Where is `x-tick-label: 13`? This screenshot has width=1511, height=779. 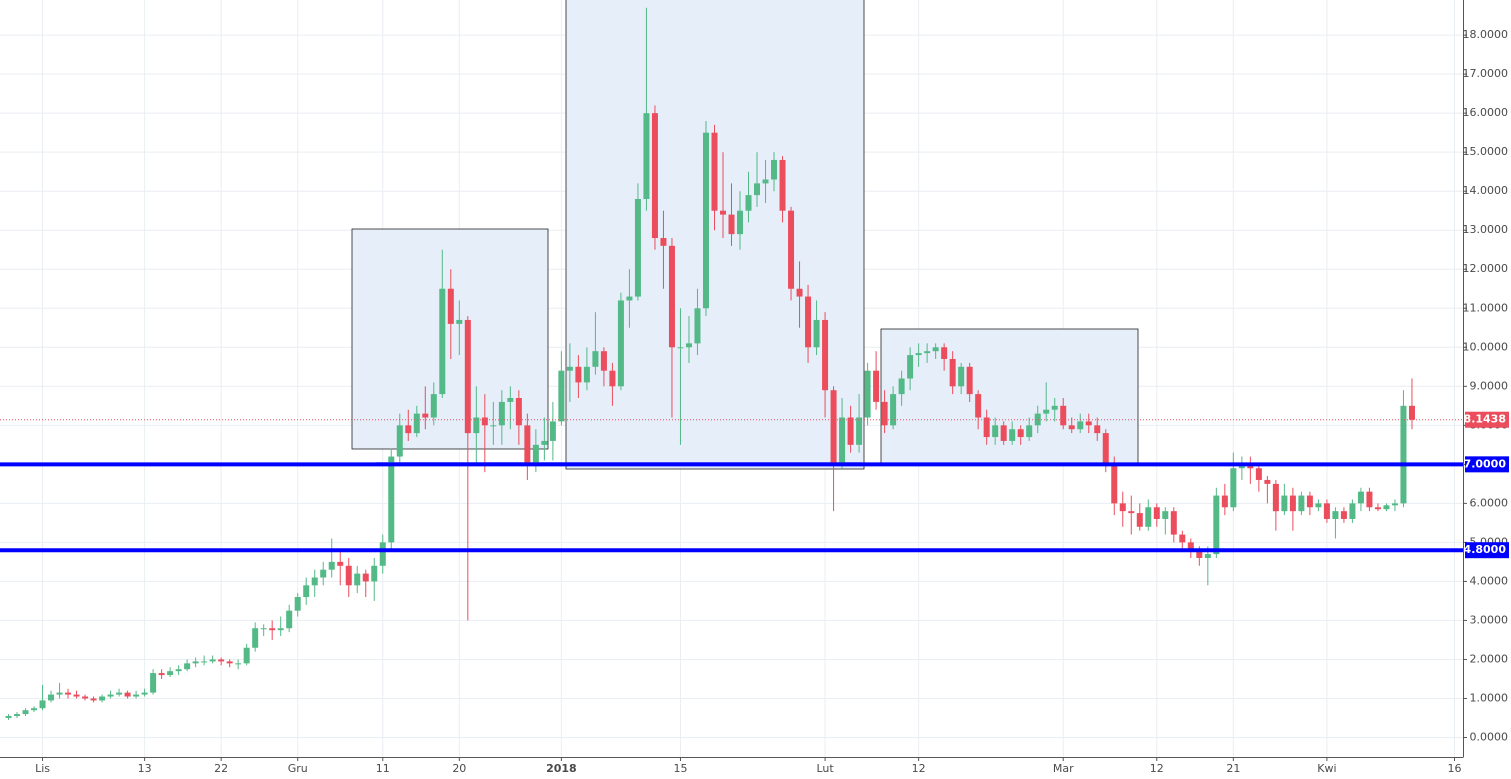 x-tick-label: 13 is located at coordinates (145, 768).